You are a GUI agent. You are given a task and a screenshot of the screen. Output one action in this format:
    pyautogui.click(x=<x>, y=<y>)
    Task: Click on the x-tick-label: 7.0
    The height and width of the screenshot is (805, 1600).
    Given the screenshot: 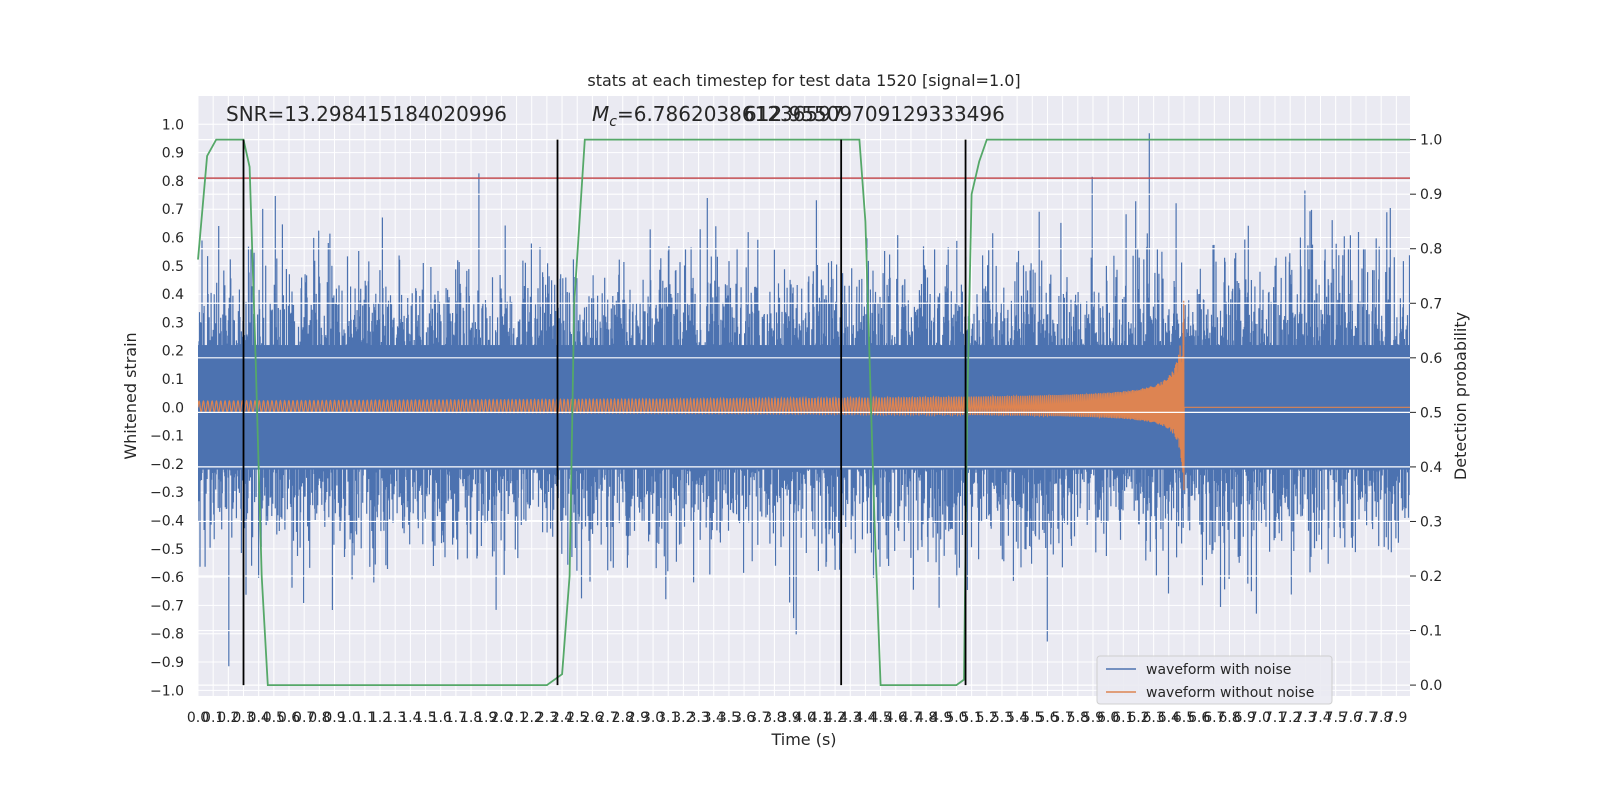 What is the action you would take?
    pyautogui.click(x=1260, y=718)
    